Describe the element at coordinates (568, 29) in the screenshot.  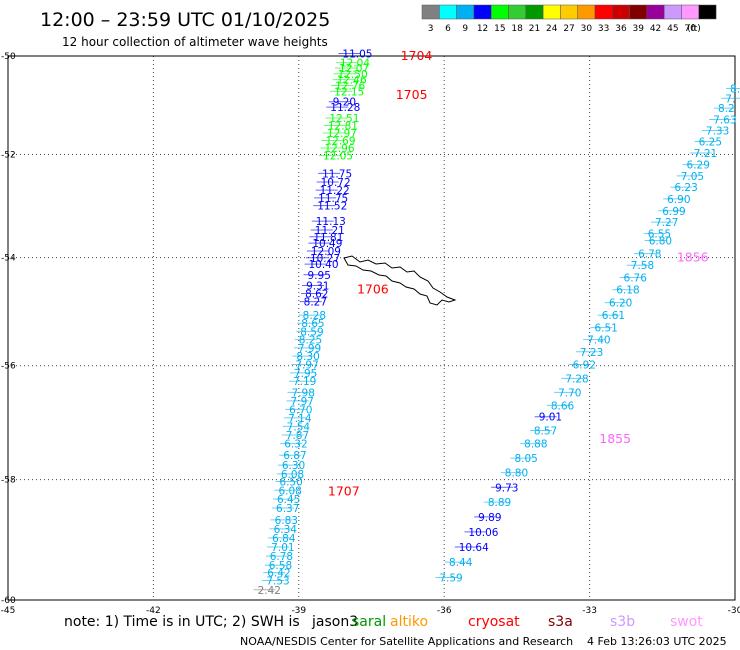
I see `legend-label: 27` at that location.